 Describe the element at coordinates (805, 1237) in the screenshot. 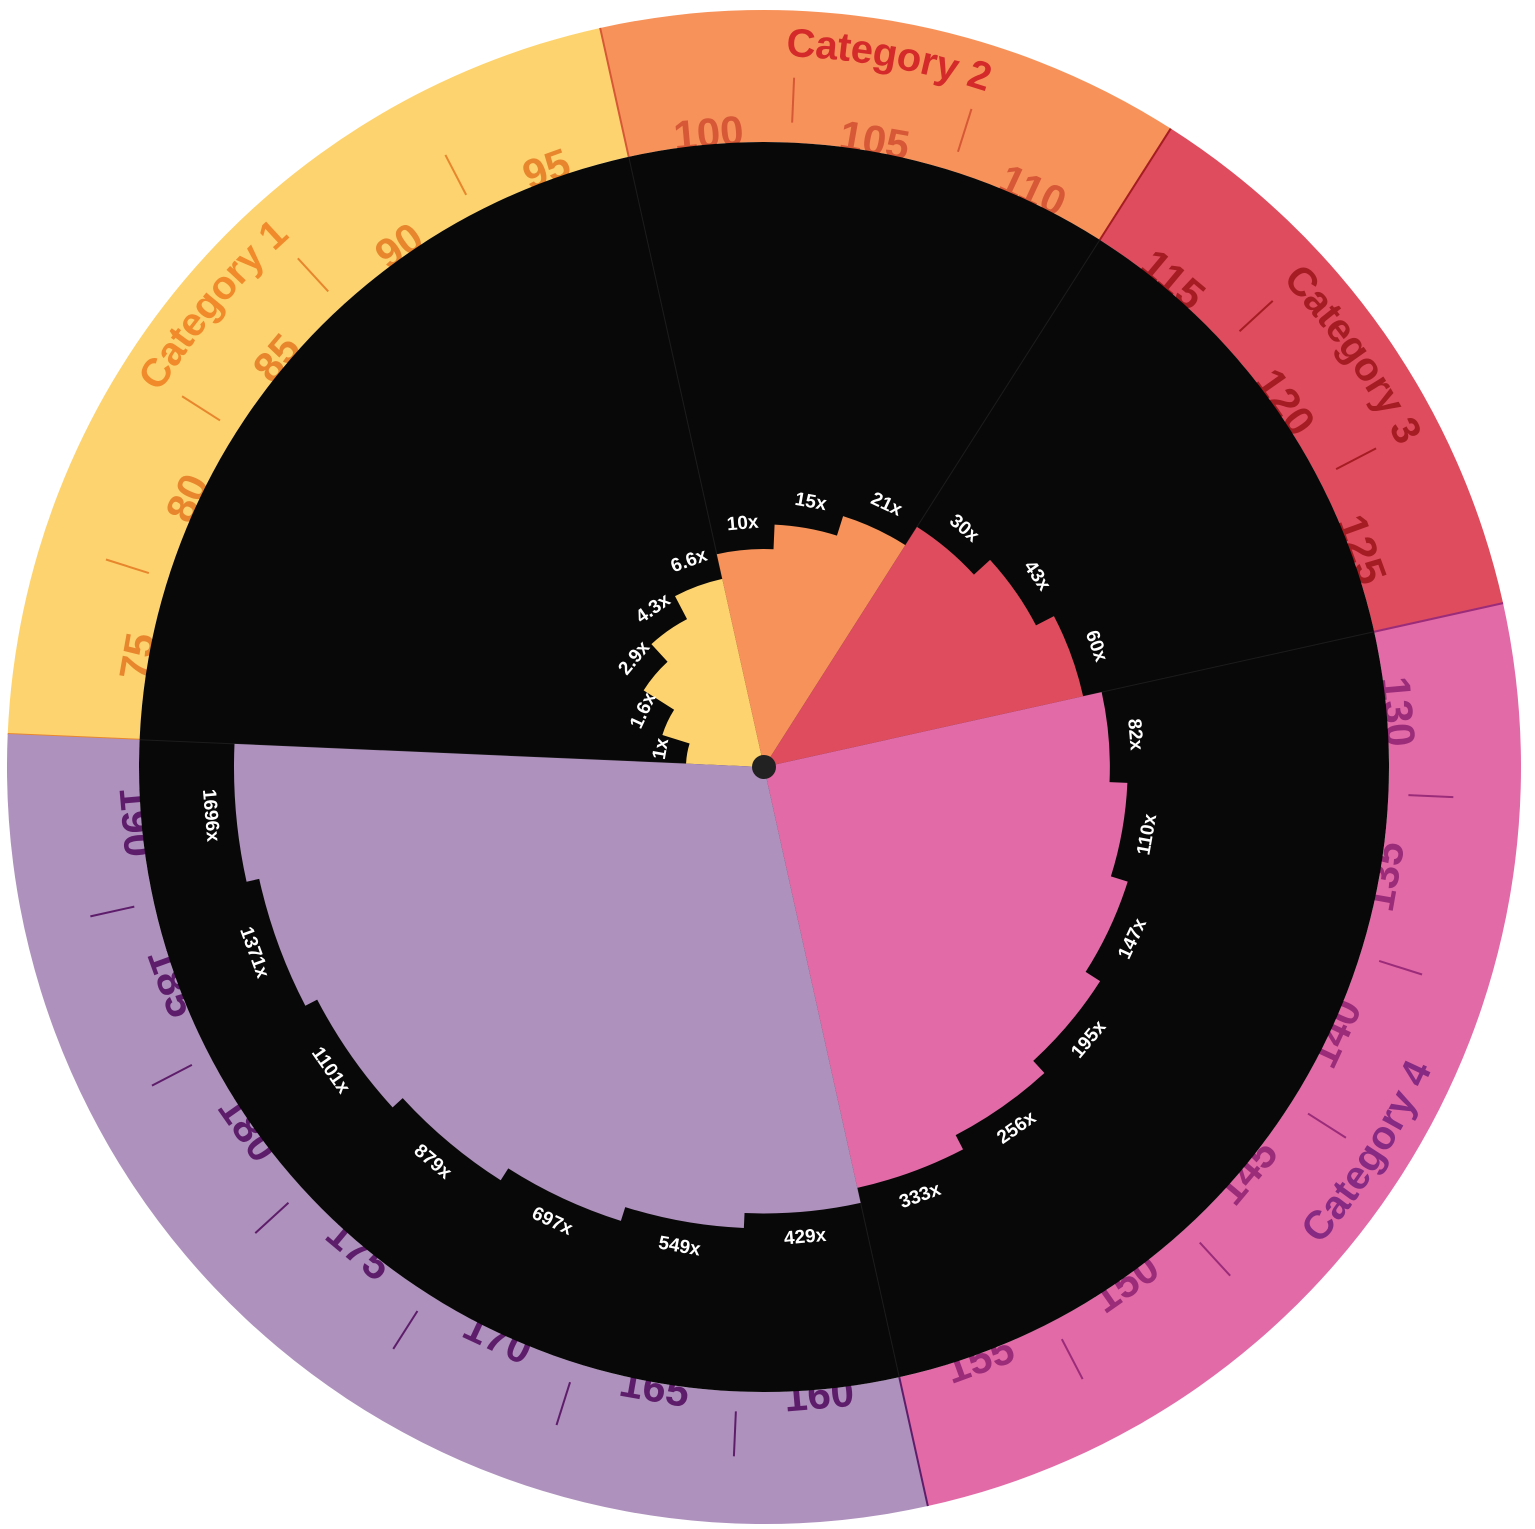

I see `bar-value-label: 429x` at that location.